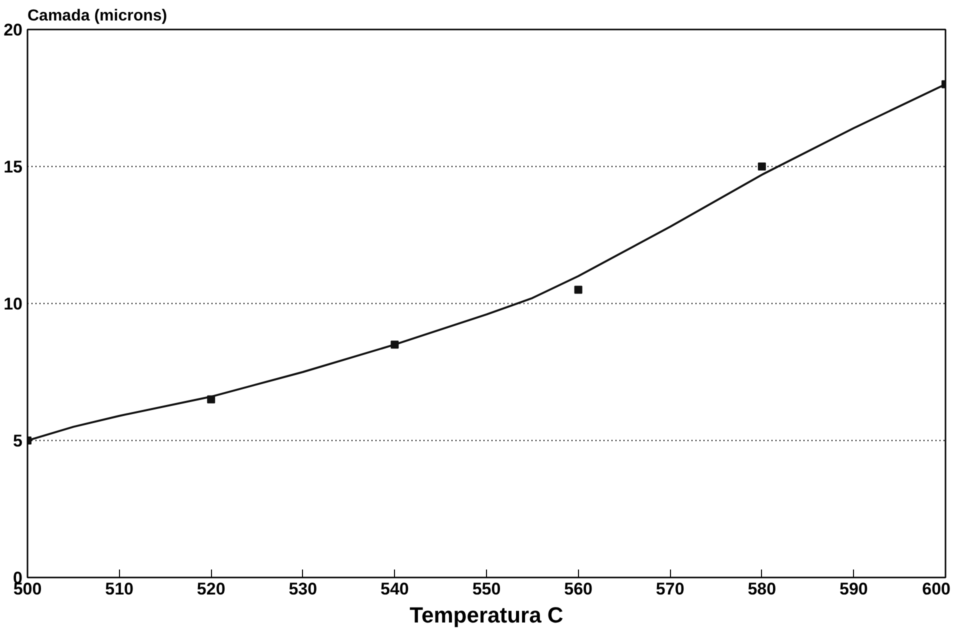 The width and height of the screenshot is (961, 641). Describe the element at coordinates (98, 16) in the screenshot. I see `y-axis-title: Camada (microns)` at that location.